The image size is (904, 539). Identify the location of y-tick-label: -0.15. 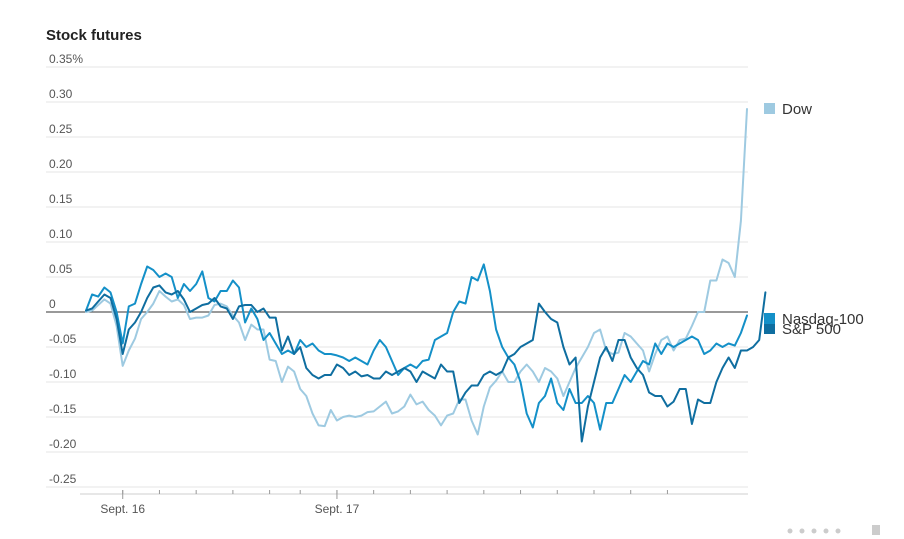
(63, 409).